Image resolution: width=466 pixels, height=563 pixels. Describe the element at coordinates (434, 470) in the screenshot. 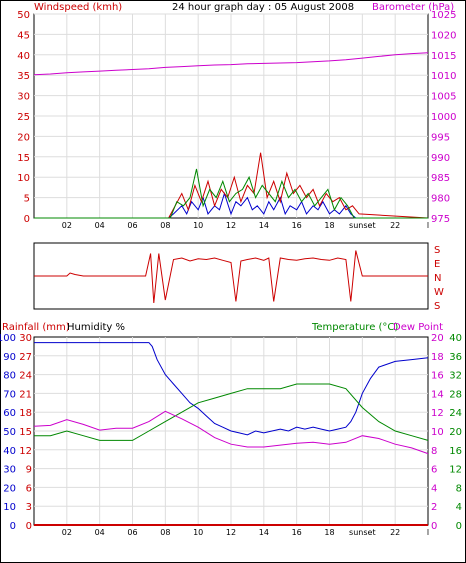

I see `dewpoint-tick-label: 6` at that location.